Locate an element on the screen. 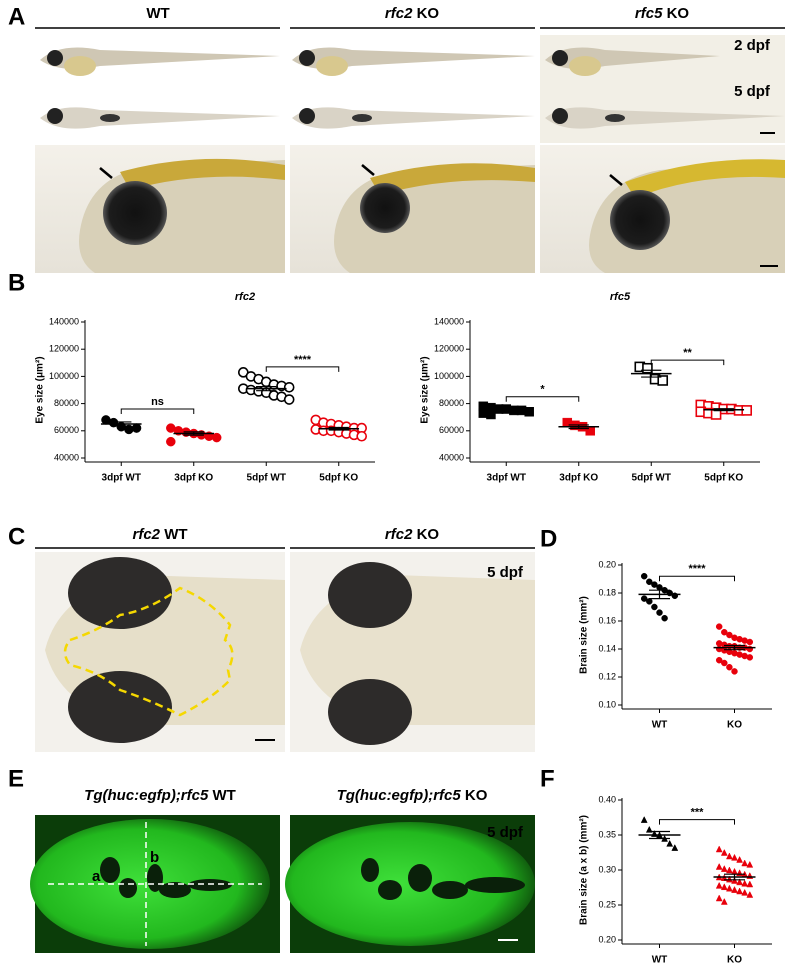 The height and width of the screenshot is (964, 787). y-tick-label: 0.35 is located at coordinates (607, 834).